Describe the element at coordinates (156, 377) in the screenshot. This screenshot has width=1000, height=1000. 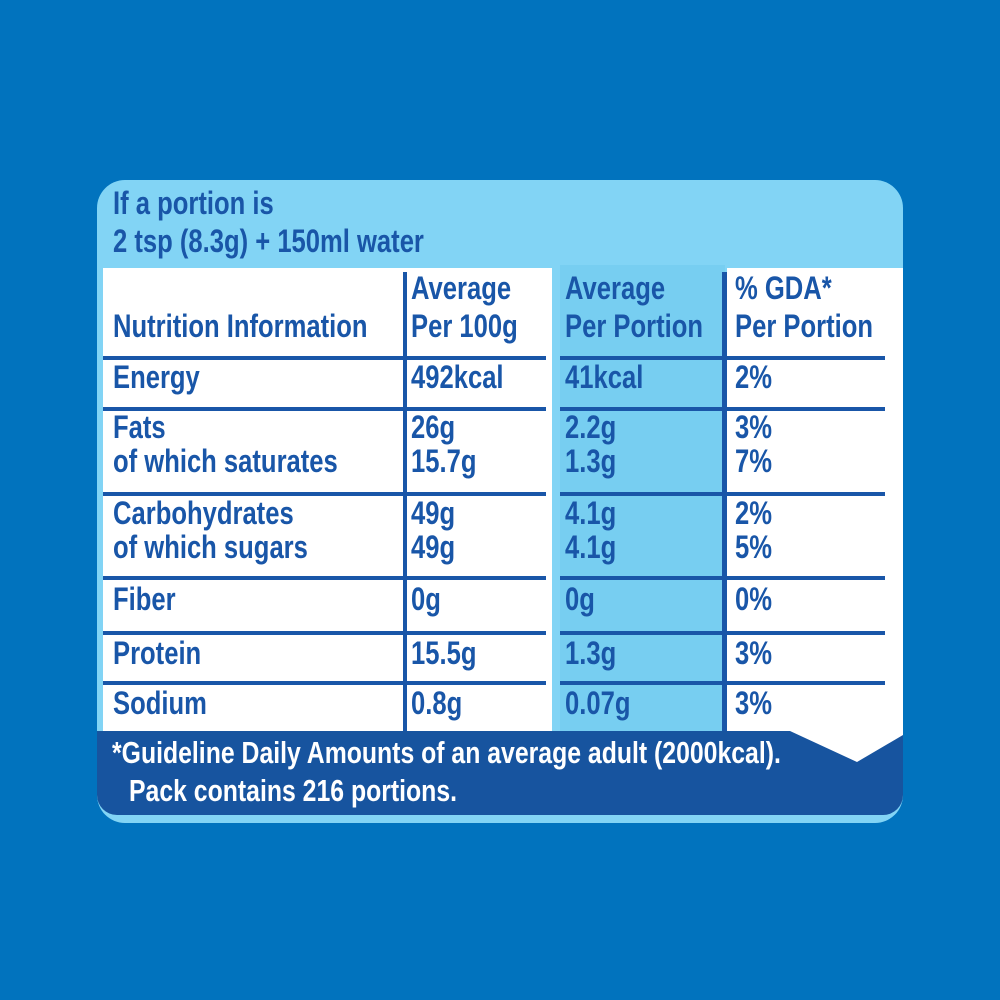
I see `row-label: Energy` at that location.